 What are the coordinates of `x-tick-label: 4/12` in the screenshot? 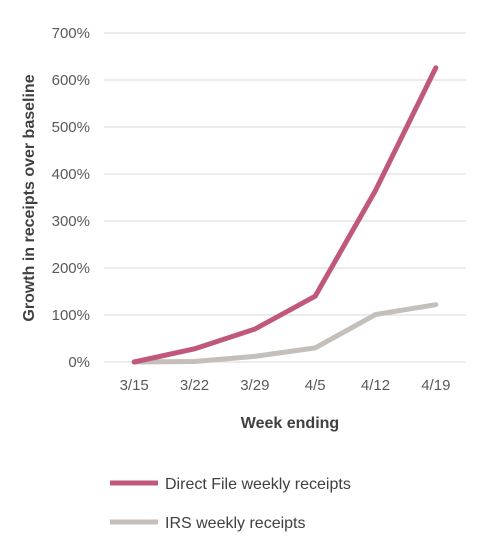 It's located at (375, 385).